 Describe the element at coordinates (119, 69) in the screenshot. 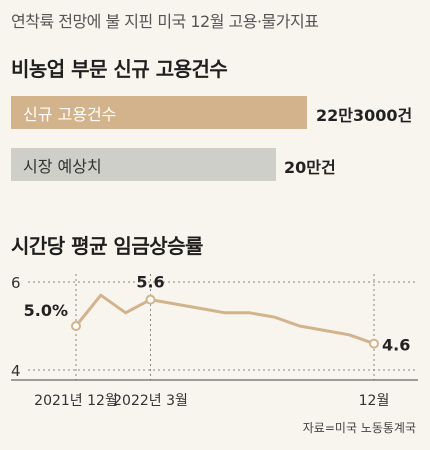

I see `bar-chart-title: 비농업 부문 신규 고용건수` at that location.